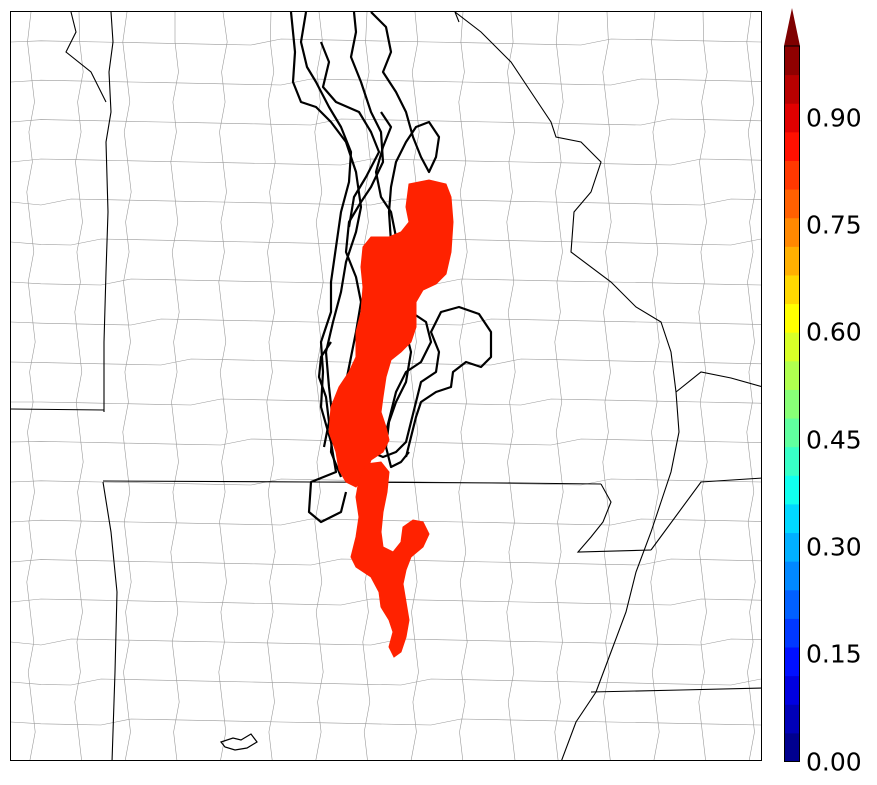 The image size is (877, 785). What do you see at coordinates (262, 57) in the screenshot?
I see `missouri-river` at bounding box center [262, 57].